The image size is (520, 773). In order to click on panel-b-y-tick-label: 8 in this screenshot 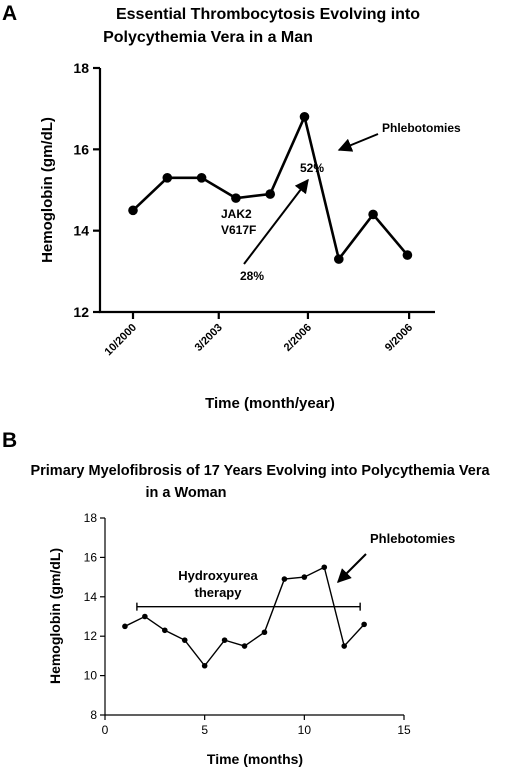, I will do `click(93, 715)`.